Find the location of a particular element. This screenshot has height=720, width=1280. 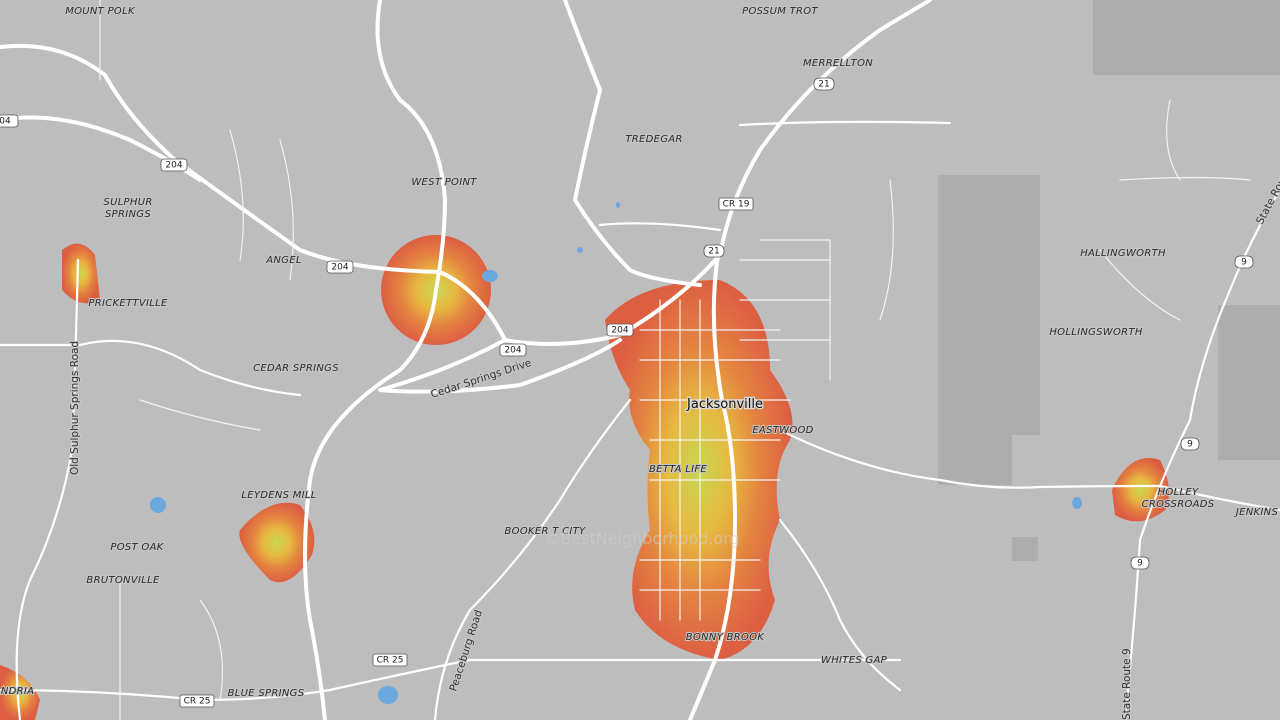

shield: CR 19 is located at coordinates (736, 205).